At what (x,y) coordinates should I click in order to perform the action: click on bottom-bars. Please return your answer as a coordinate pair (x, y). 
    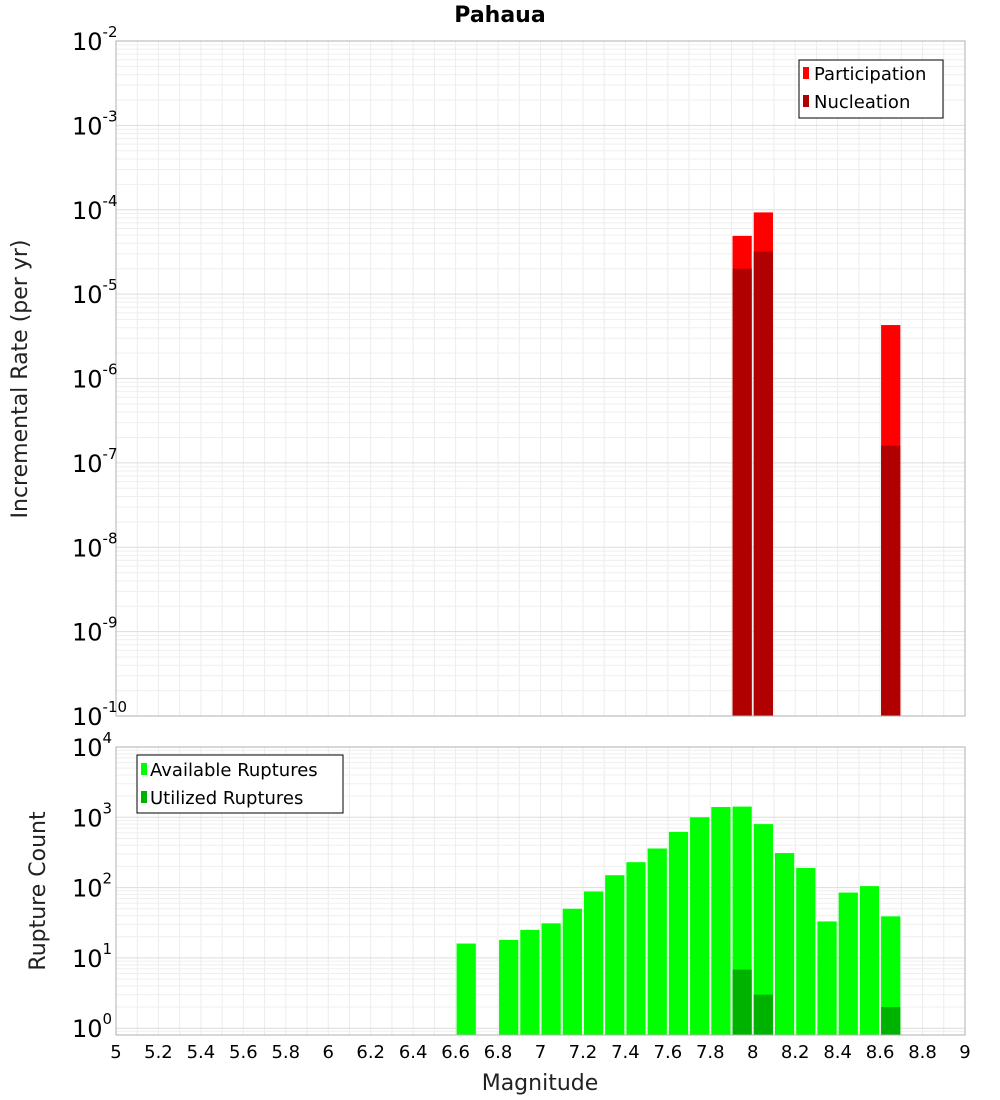
    Looking at the image, I should click on (678, 920).